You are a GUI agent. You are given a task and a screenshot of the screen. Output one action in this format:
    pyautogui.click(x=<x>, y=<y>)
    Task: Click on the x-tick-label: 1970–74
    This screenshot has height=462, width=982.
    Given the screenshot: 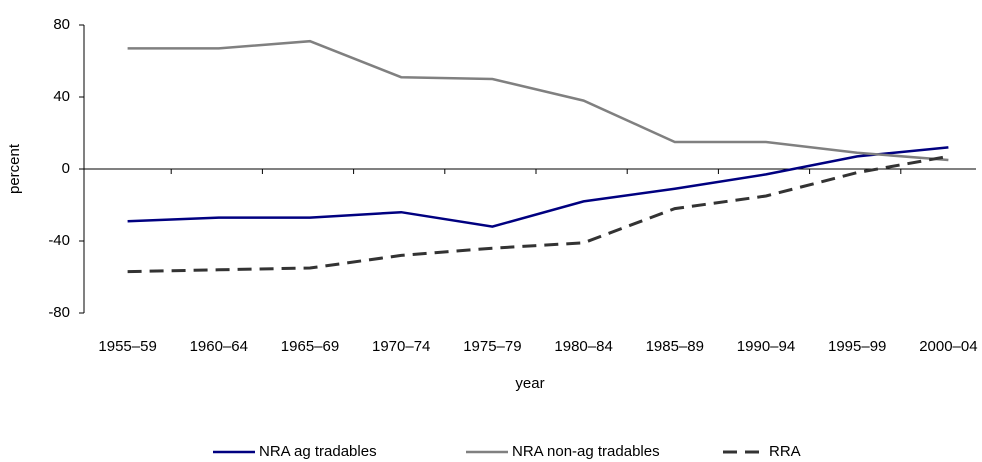 What is the action you would take?
    pyautogui.click(x=401, y=346)
    